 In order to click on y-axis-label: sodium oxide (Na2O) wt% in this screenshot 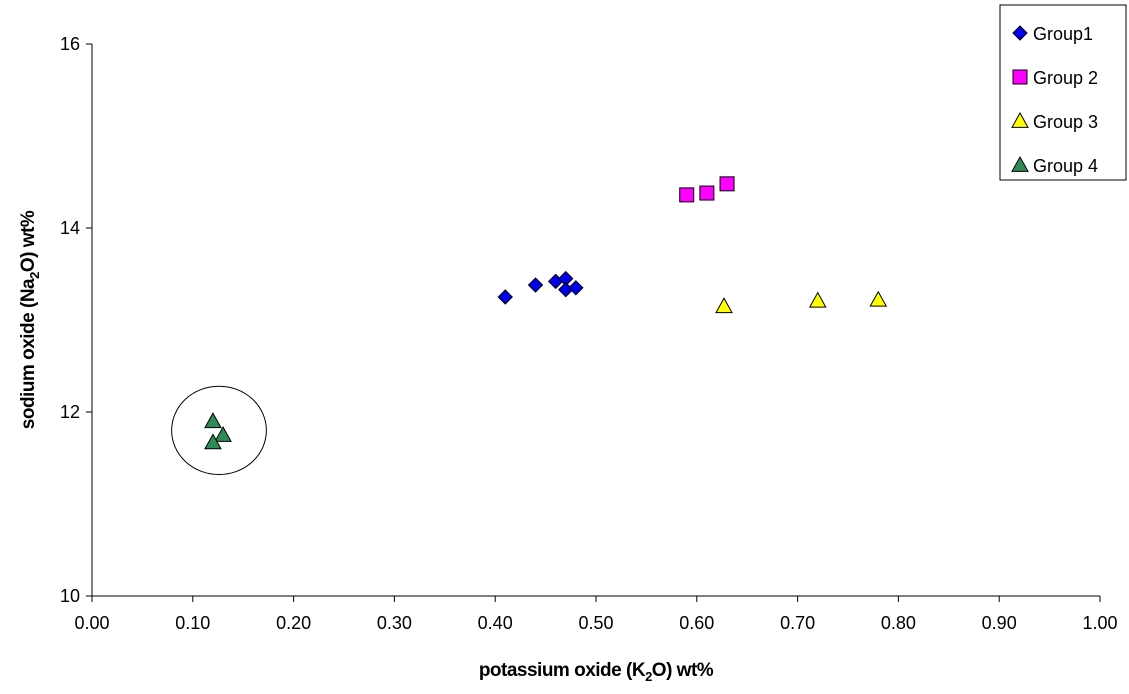, I will do `click(30, 319)`.